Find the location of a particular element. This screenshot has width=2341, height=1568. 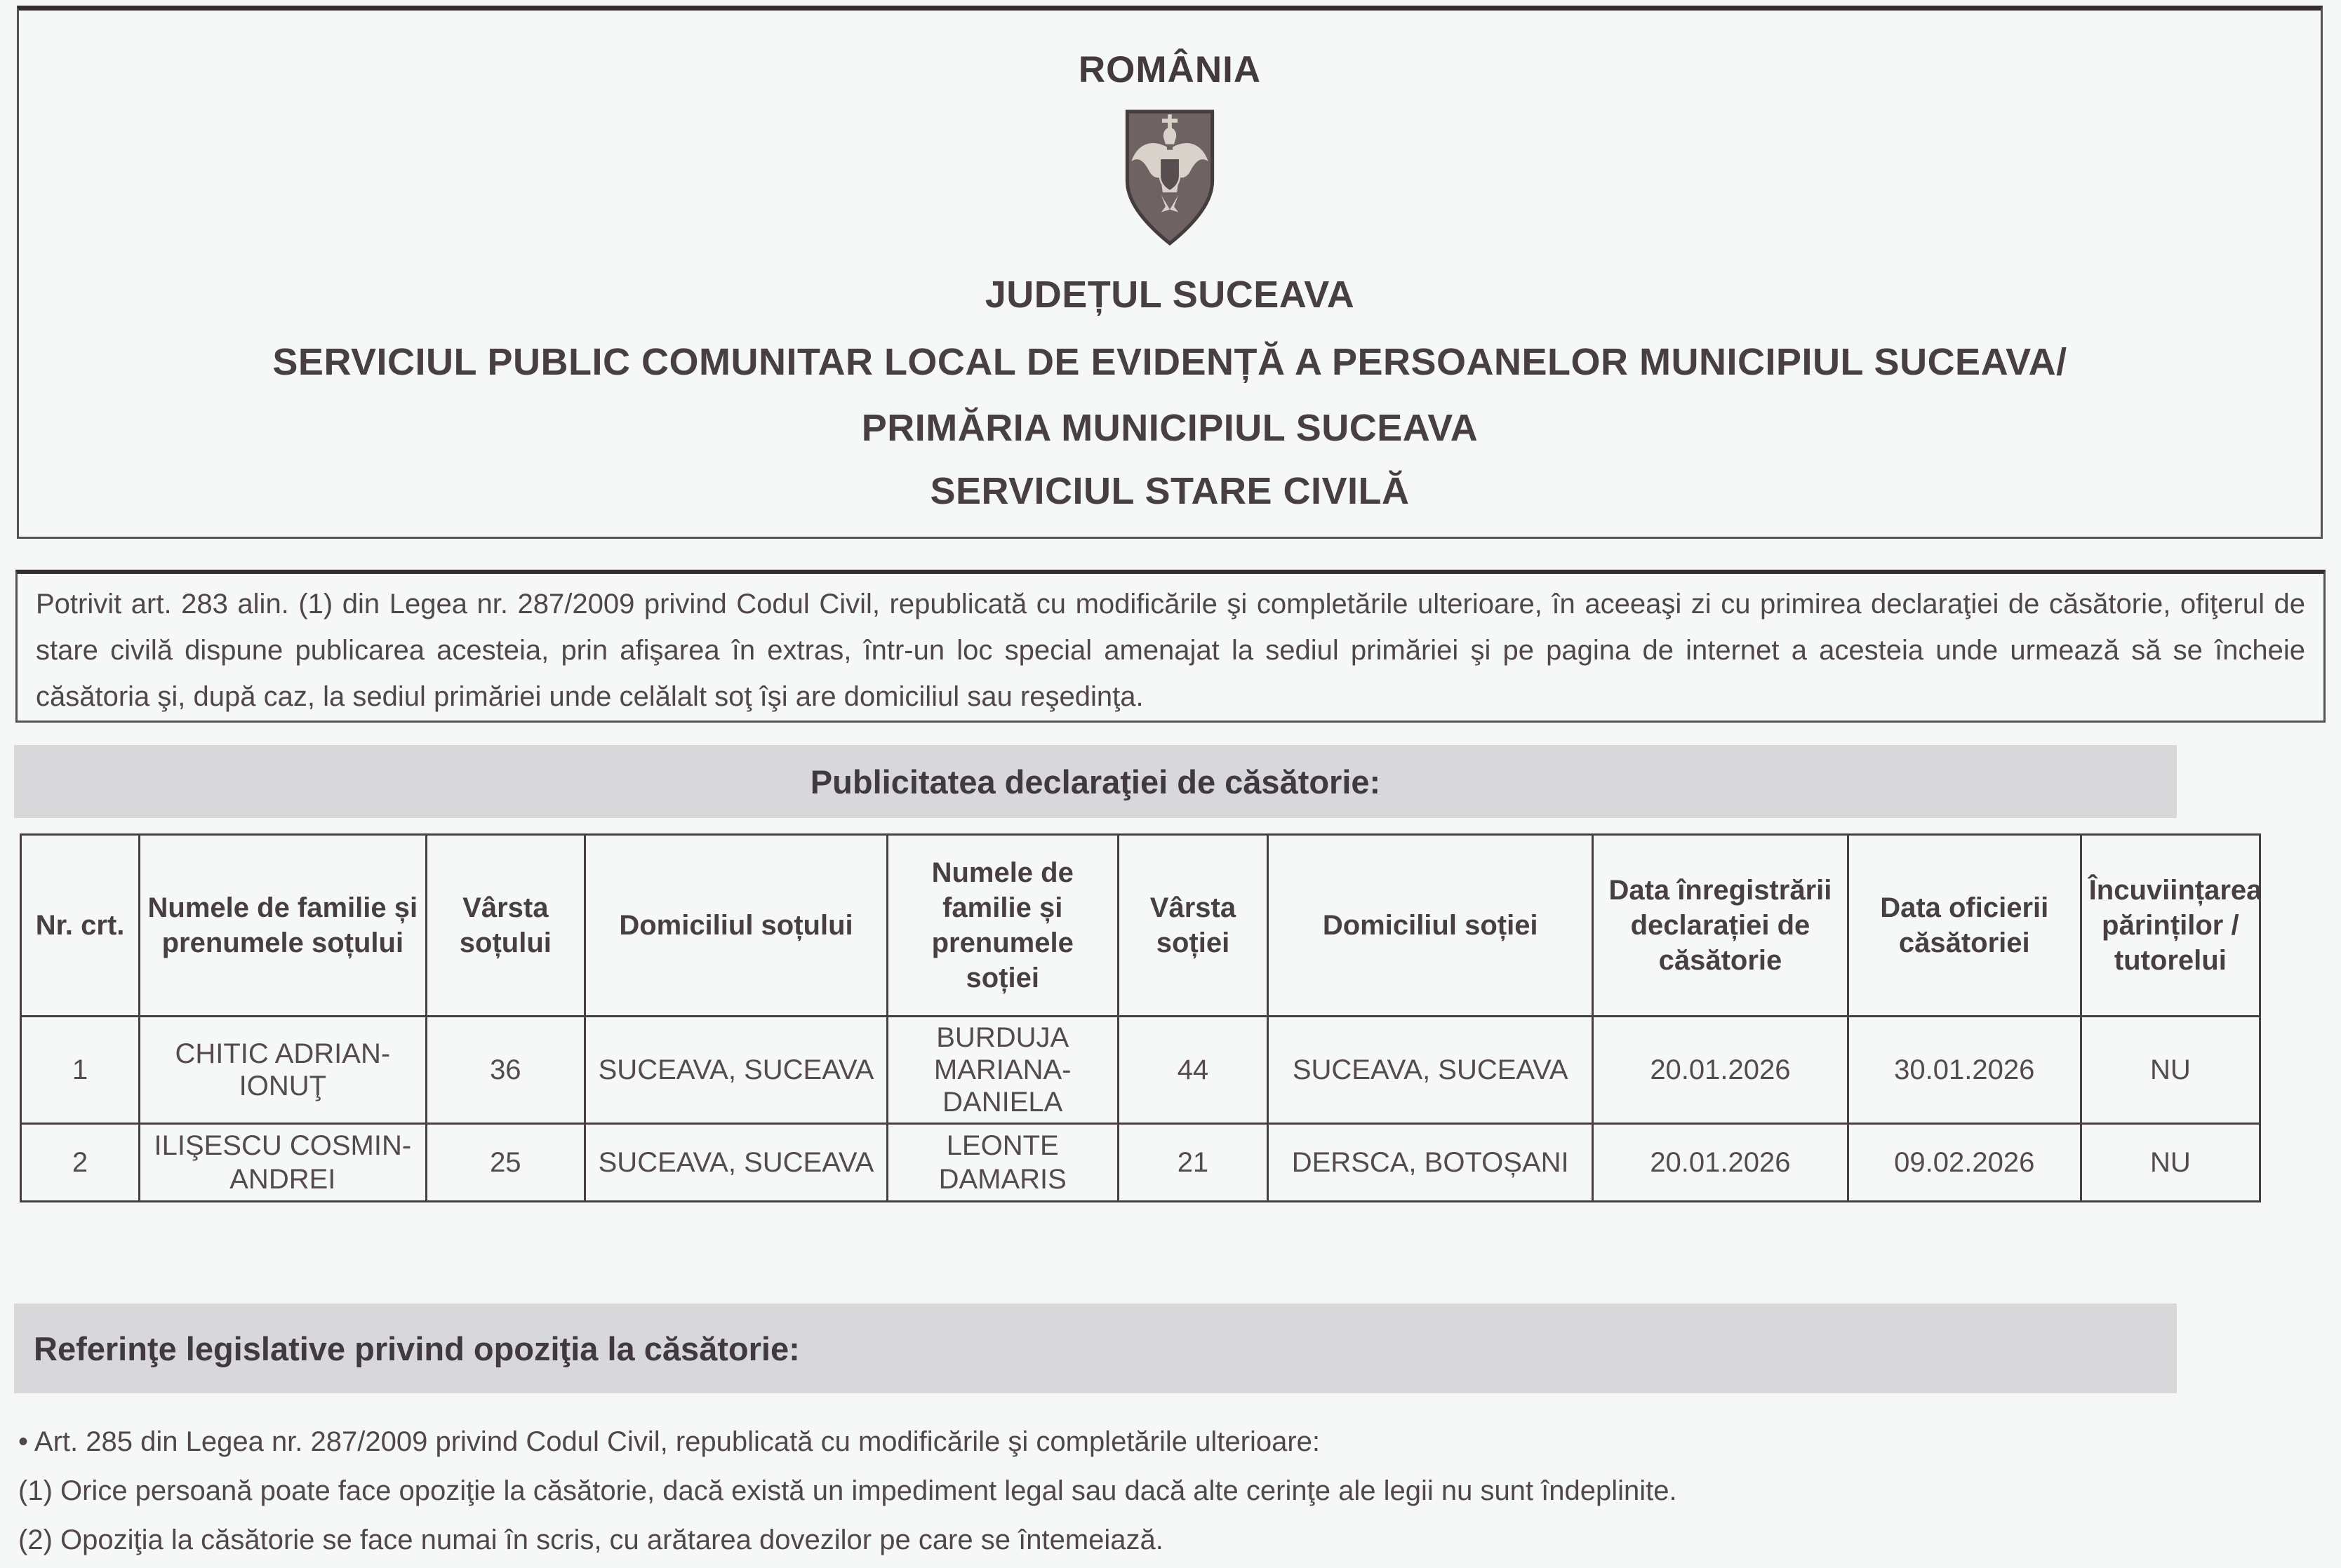

header-husband-domicile: Domiciliul soțului is located at coordinates (736, 925).